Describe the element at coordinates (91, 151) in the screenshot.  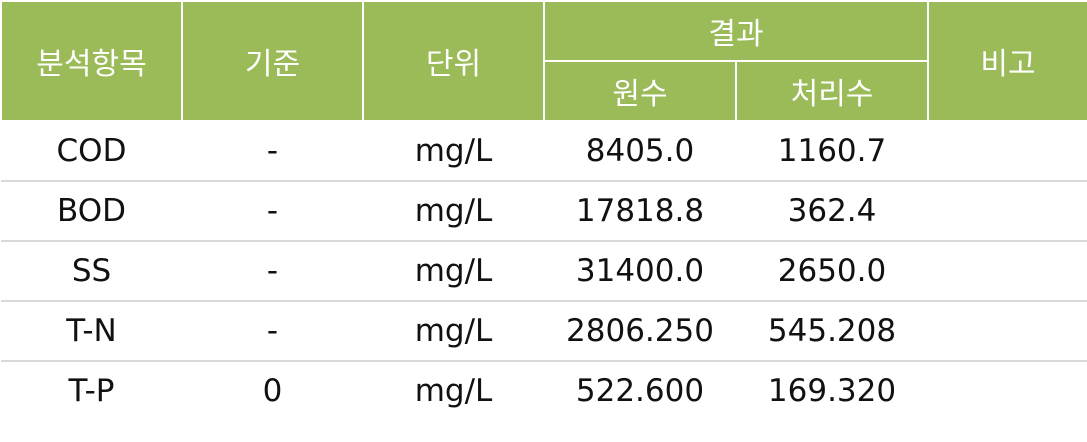
I see `cell-item: COD` at that location.